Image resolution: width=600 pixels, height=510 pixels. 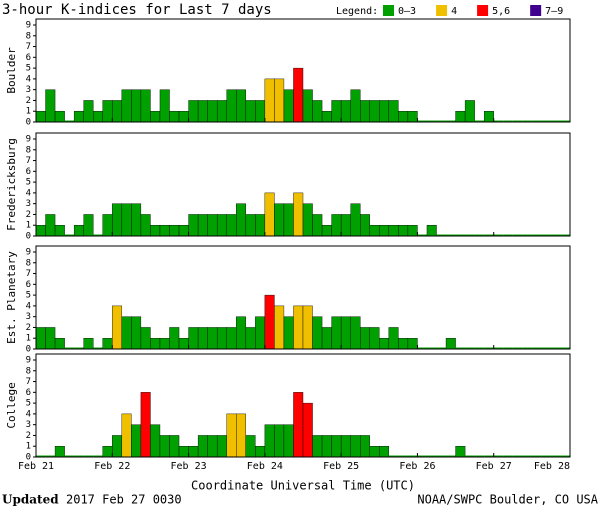 I want to click on legend-title: Legend:, so click(x=357, y=11).